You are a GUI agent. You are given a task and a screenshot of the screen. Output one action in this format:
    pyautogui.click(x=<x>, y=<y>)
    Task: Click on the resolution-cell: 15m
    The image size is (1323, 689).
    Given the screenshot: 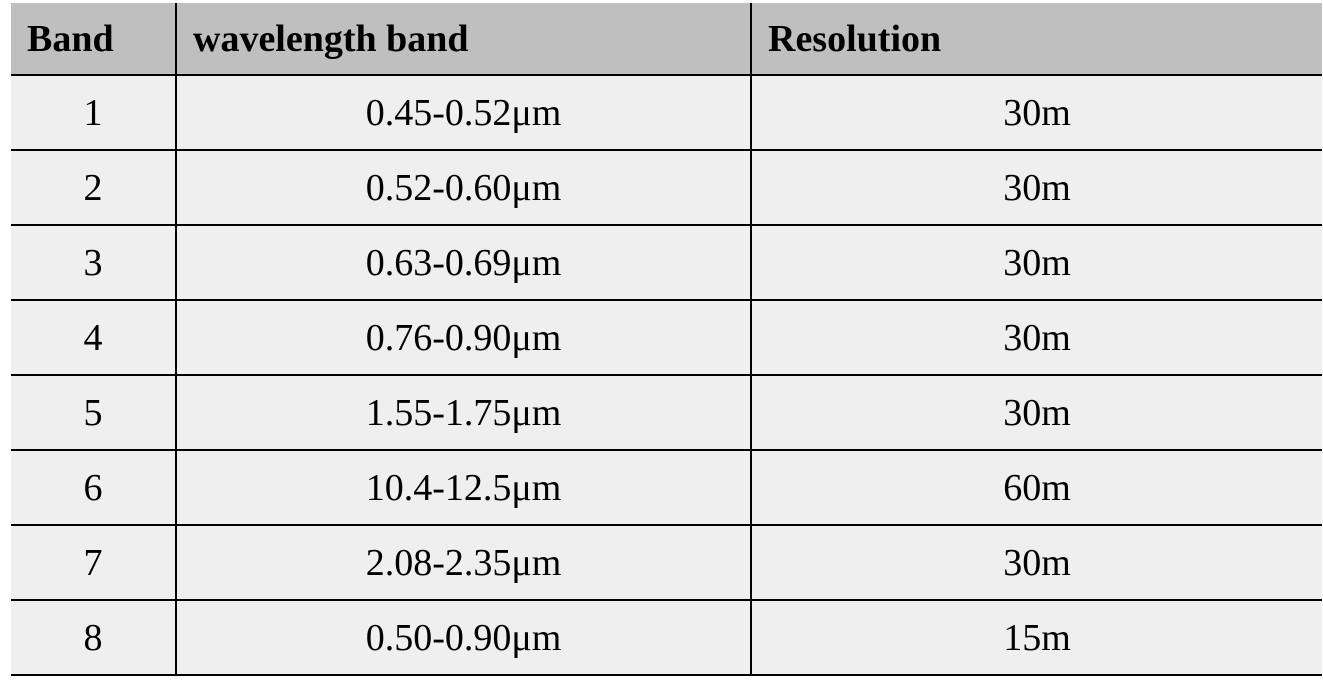 What is the action you would take?
    pyautogui.click(x=1036, y=638)
    